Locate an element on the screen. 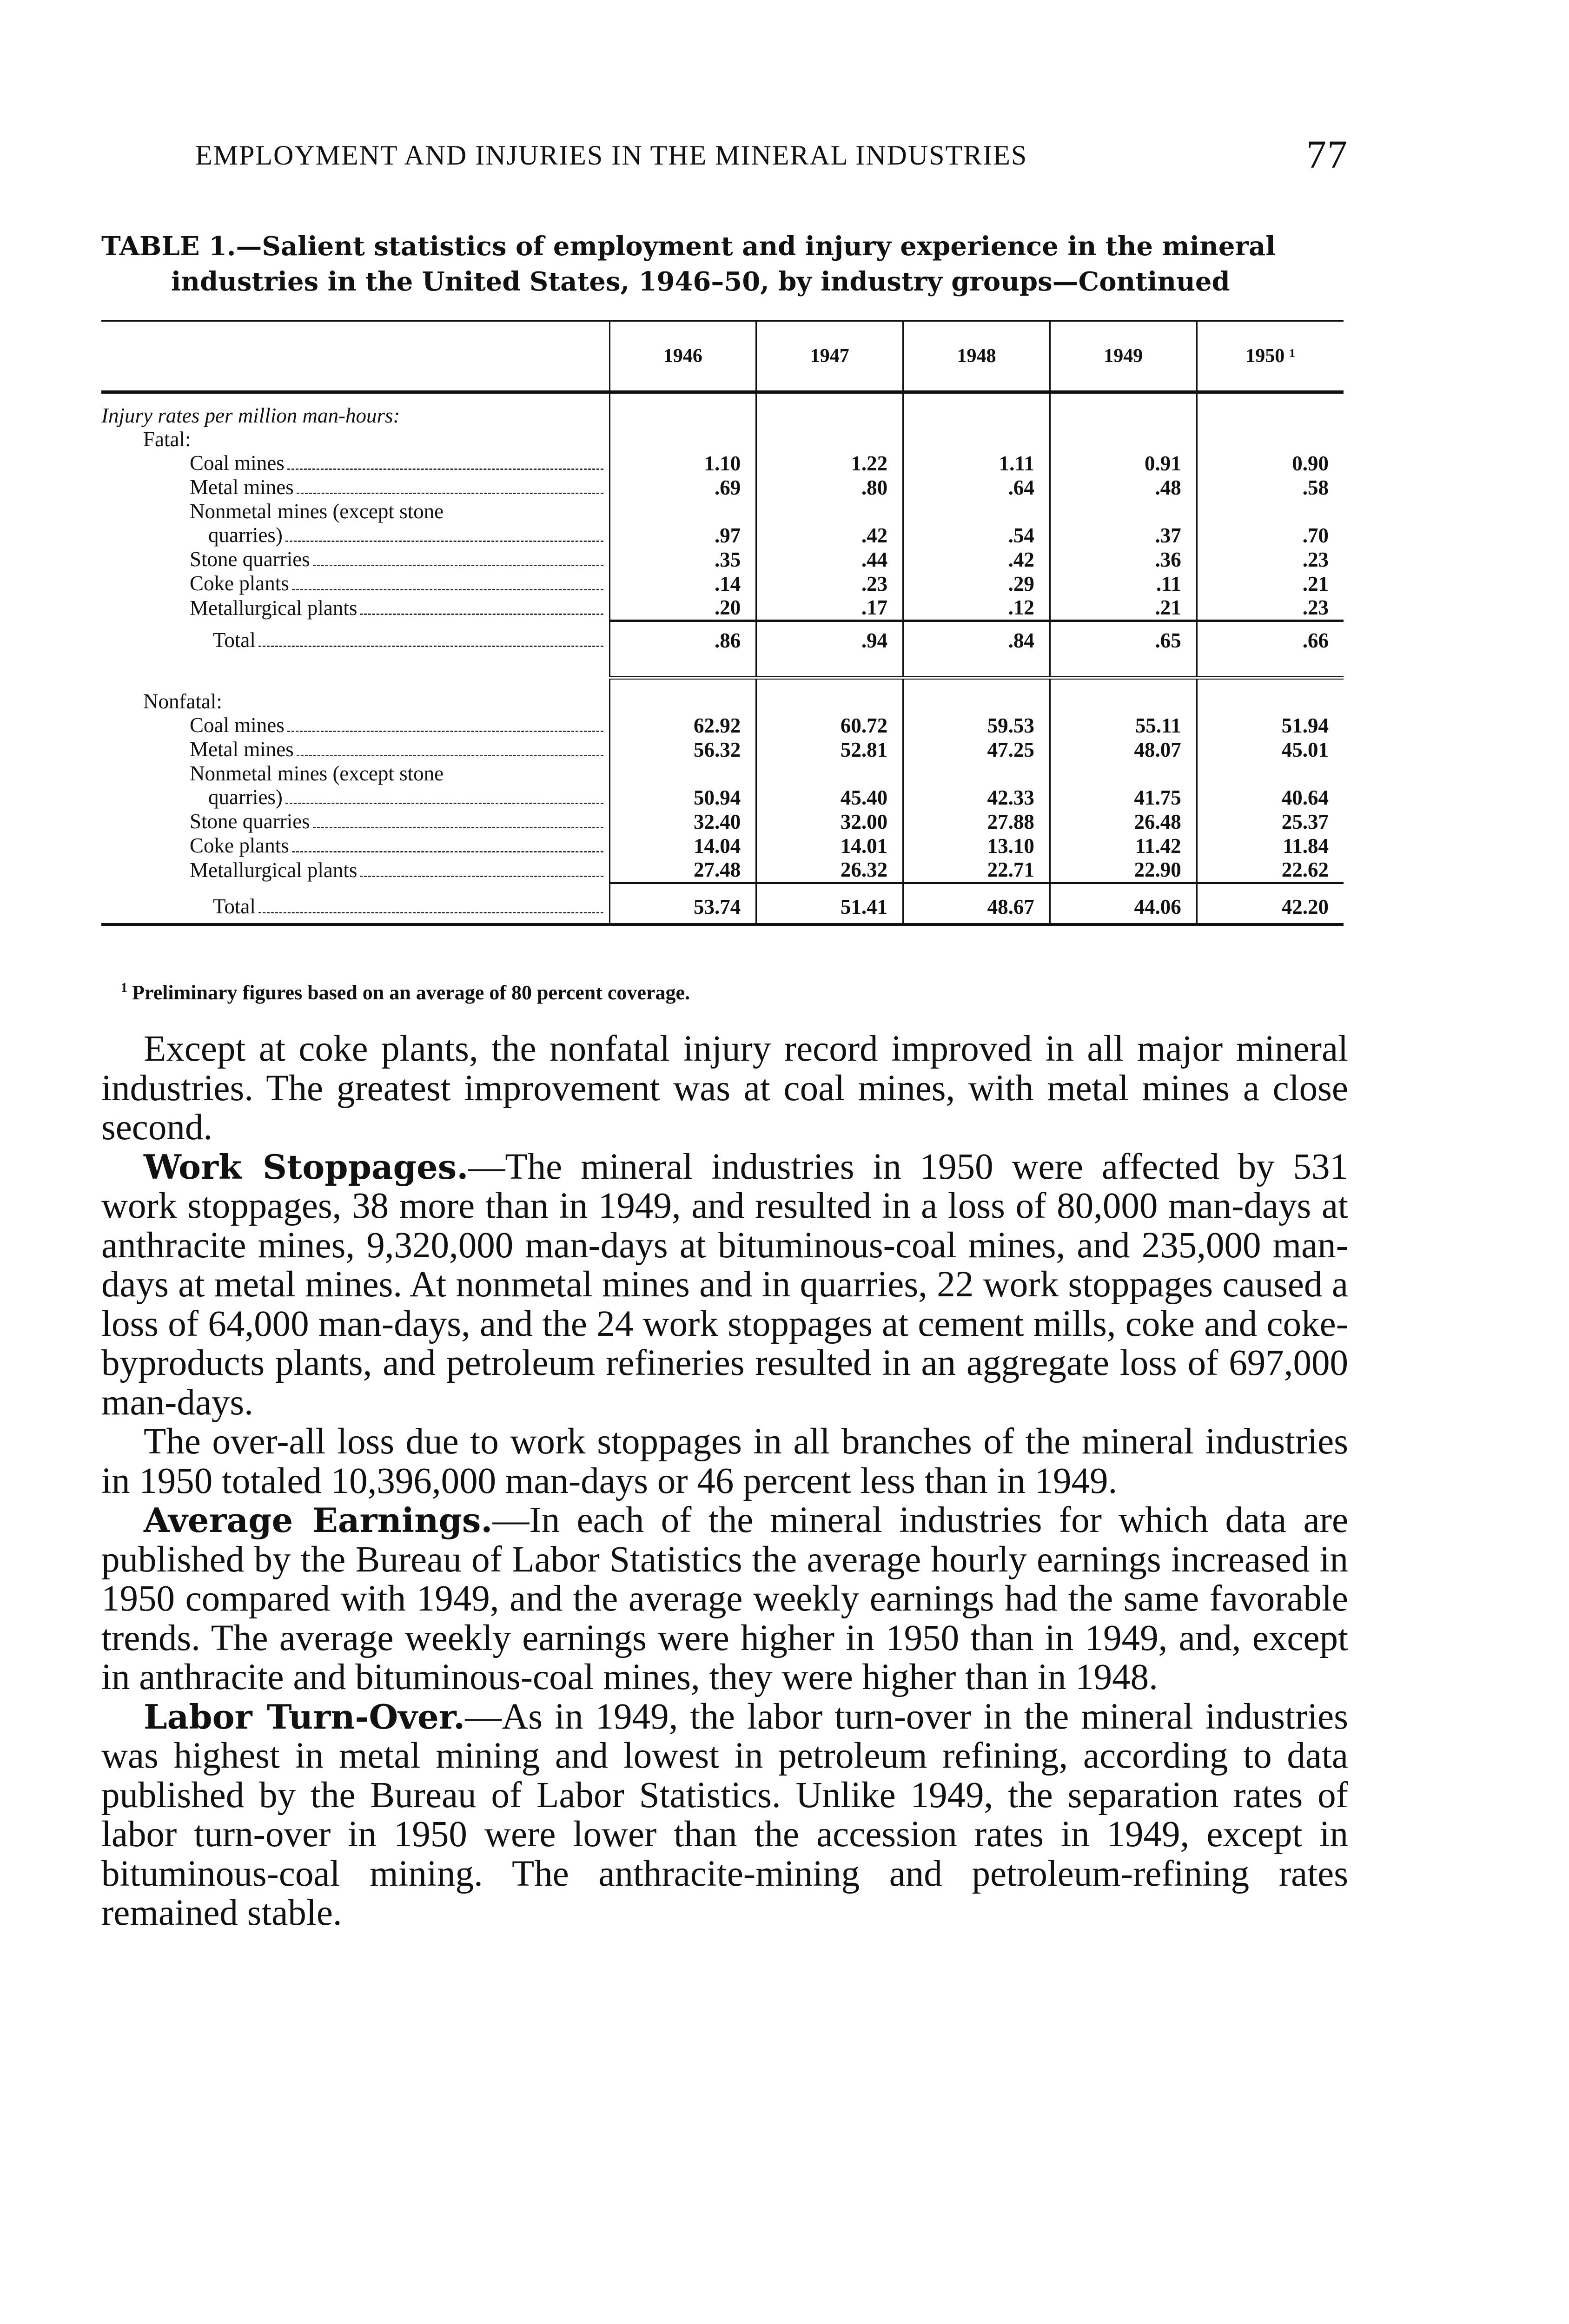 This screenshot has width=1569, height=2324. value-cell: 45.40 is located at coordinates (829, 798).